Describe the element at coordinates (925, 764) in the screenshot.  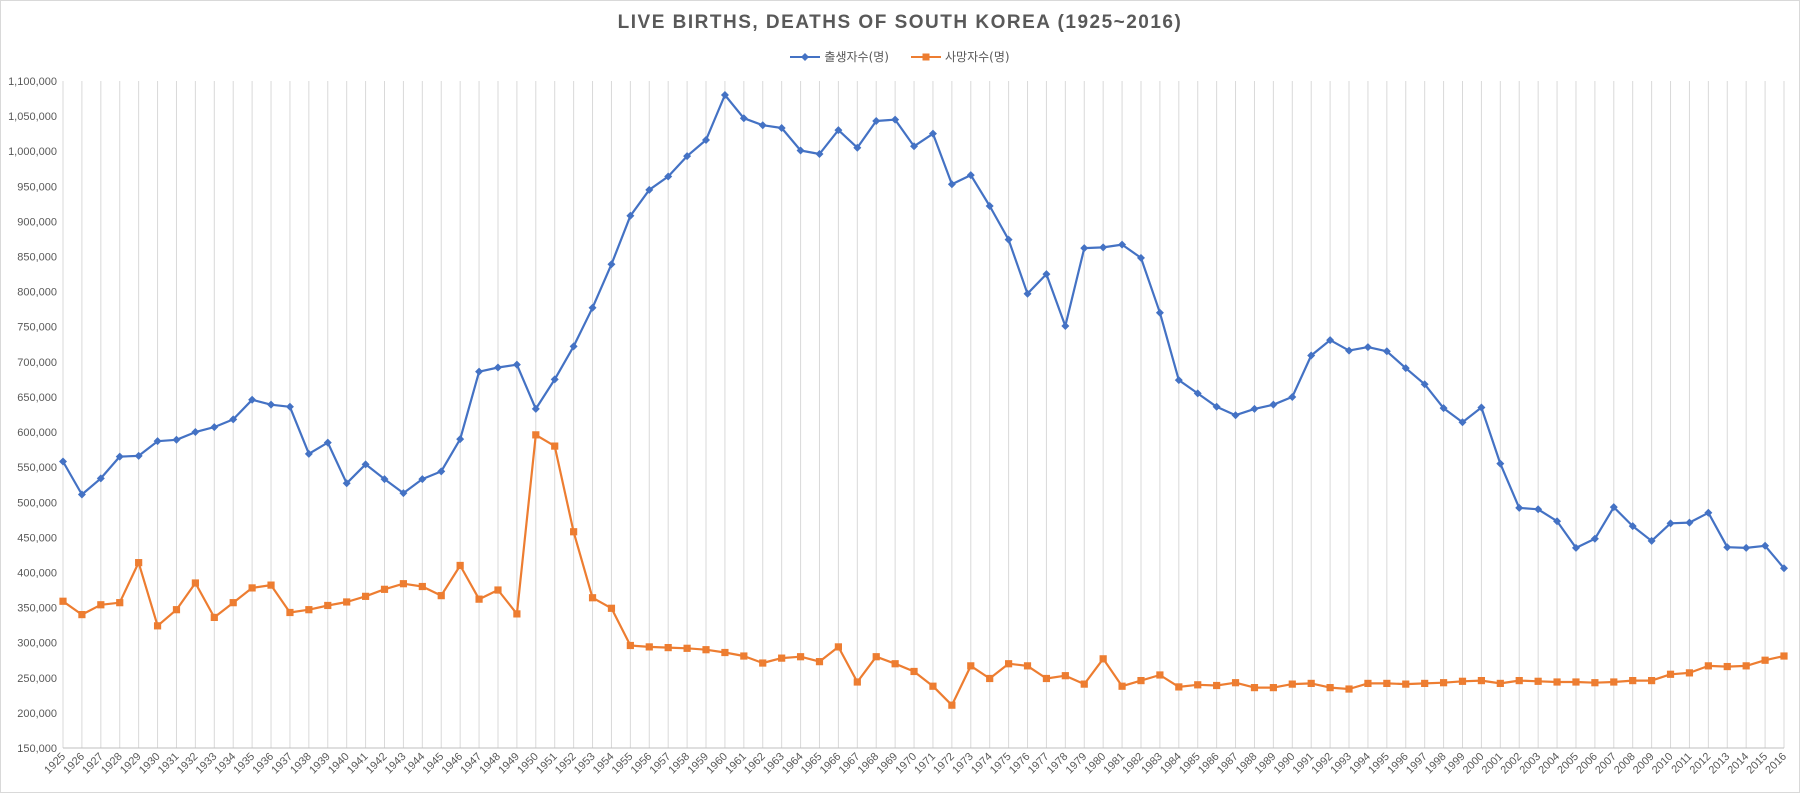
I see `x-tick-label: 1971` at that location.